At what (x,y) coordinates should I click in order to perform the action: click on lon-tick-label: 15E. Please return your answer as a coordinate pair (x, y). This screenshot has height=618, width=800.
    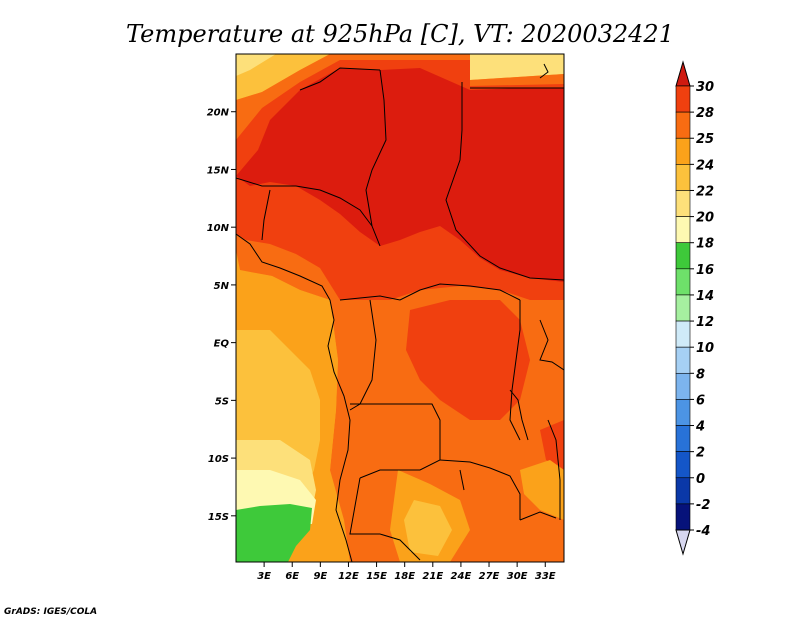
    Looking at the image, I should click on (376, 576).